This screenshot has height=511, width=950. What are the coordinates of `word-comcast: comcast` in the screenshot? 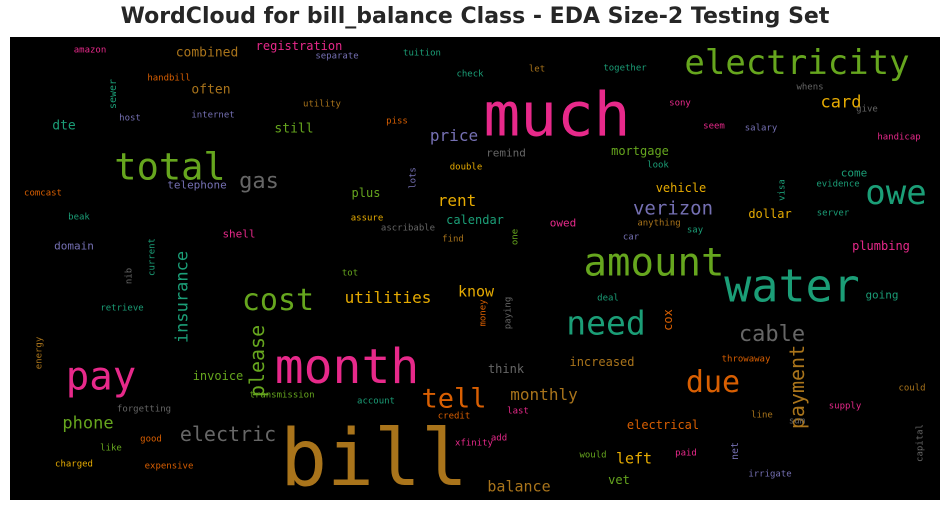 It's located at (43, 193).